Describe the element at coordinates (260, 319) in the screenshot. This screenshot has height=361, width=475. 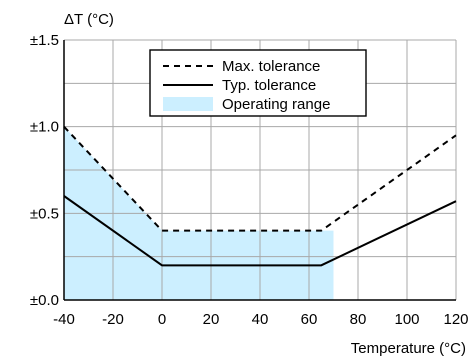
I see `x-tick-label: 40` at that location.